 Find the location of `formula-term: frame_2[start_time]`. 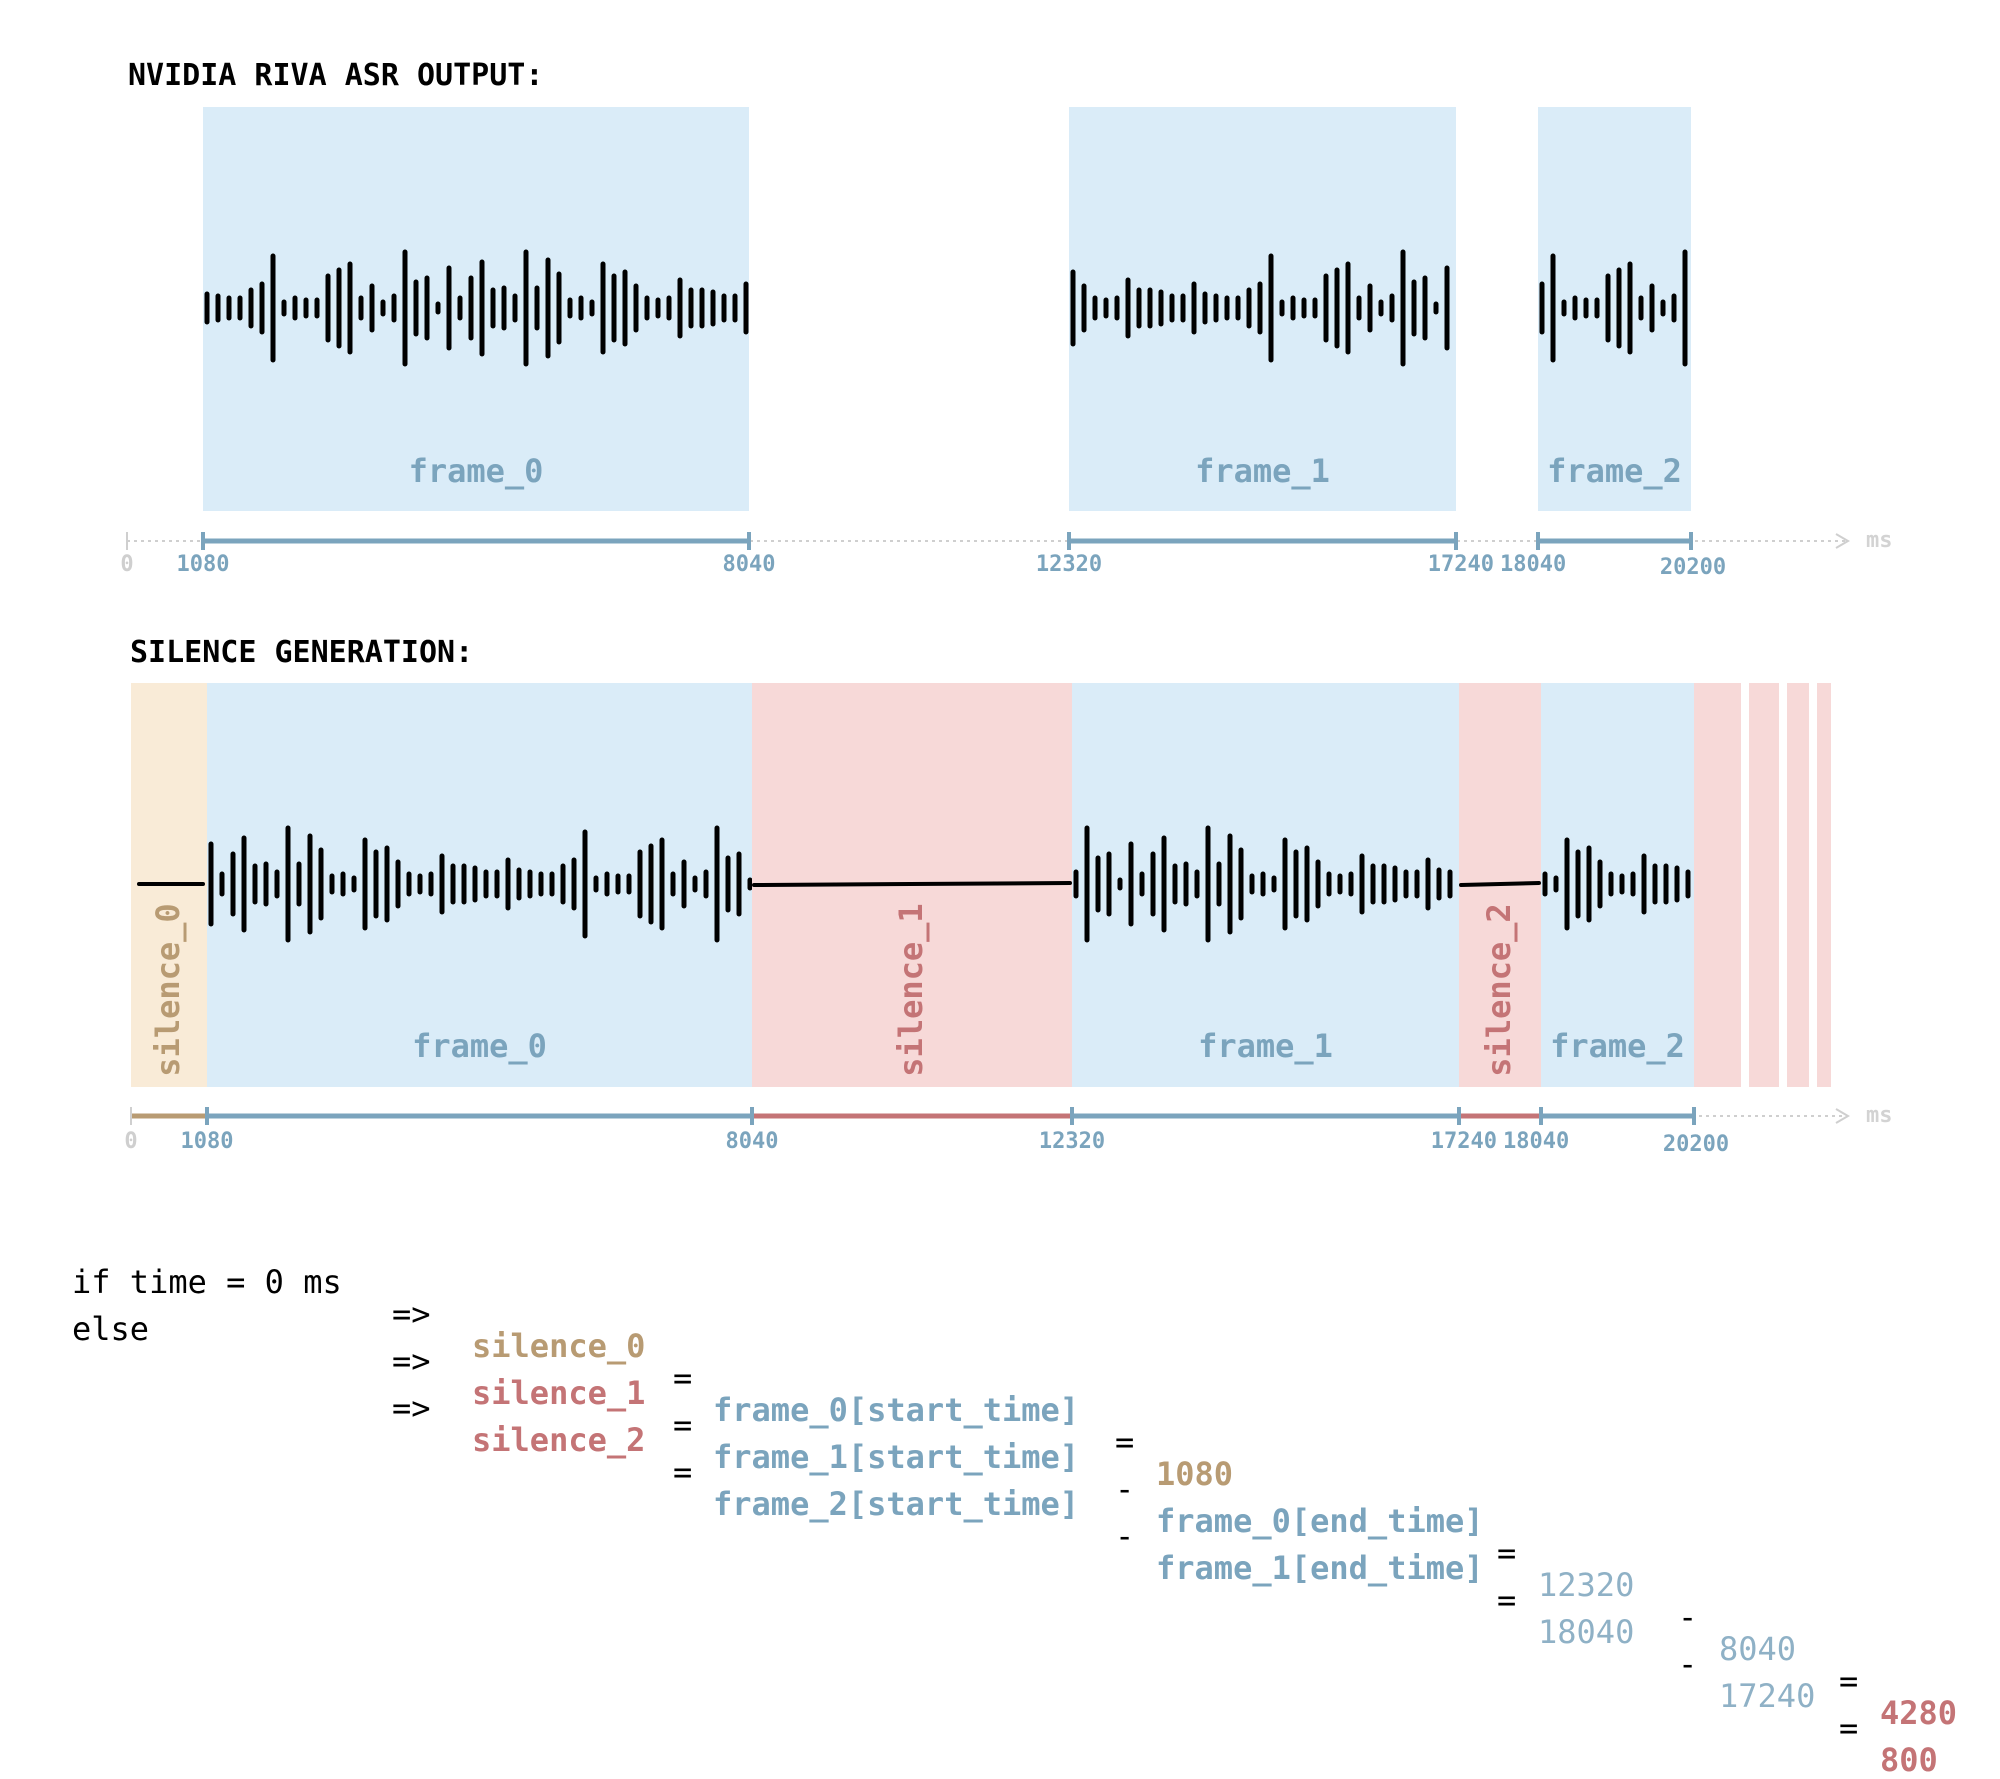

formula-term: frame_2[start_time] is located at coordinates (896, 1504).